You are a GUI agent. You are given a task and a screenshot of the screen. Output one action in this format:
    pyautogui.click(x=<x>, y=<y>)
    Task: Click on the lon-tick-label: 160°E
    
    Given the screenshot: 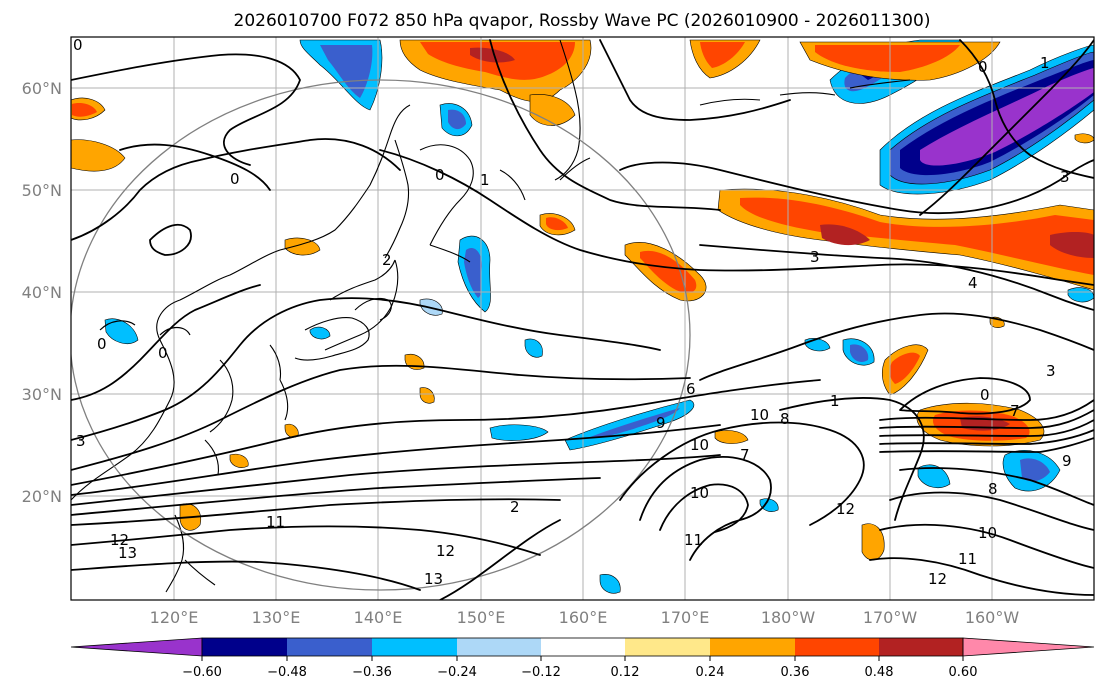 What is the action you would take?
    pyautogui.click(x=583, y=617)
    